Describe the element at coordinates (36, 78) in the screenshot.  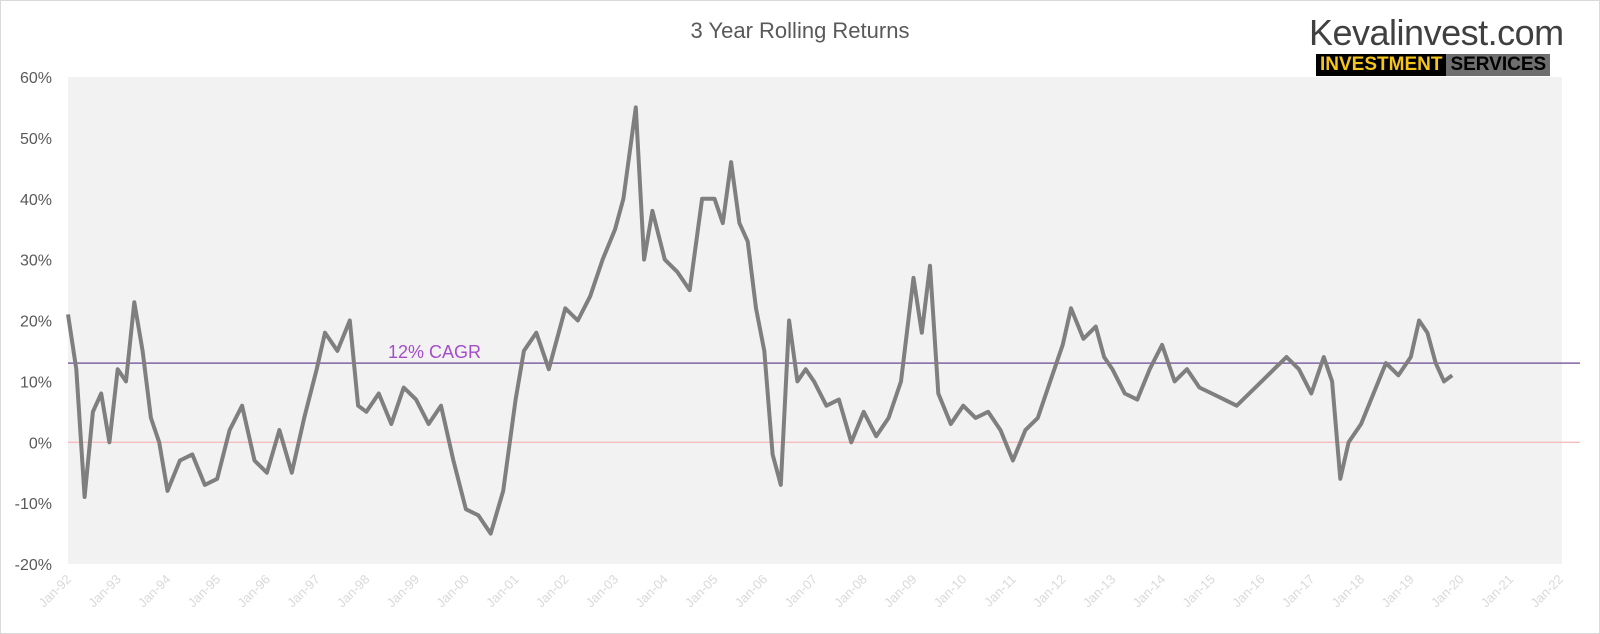
I see `y-tick-label: 60%` at that location.